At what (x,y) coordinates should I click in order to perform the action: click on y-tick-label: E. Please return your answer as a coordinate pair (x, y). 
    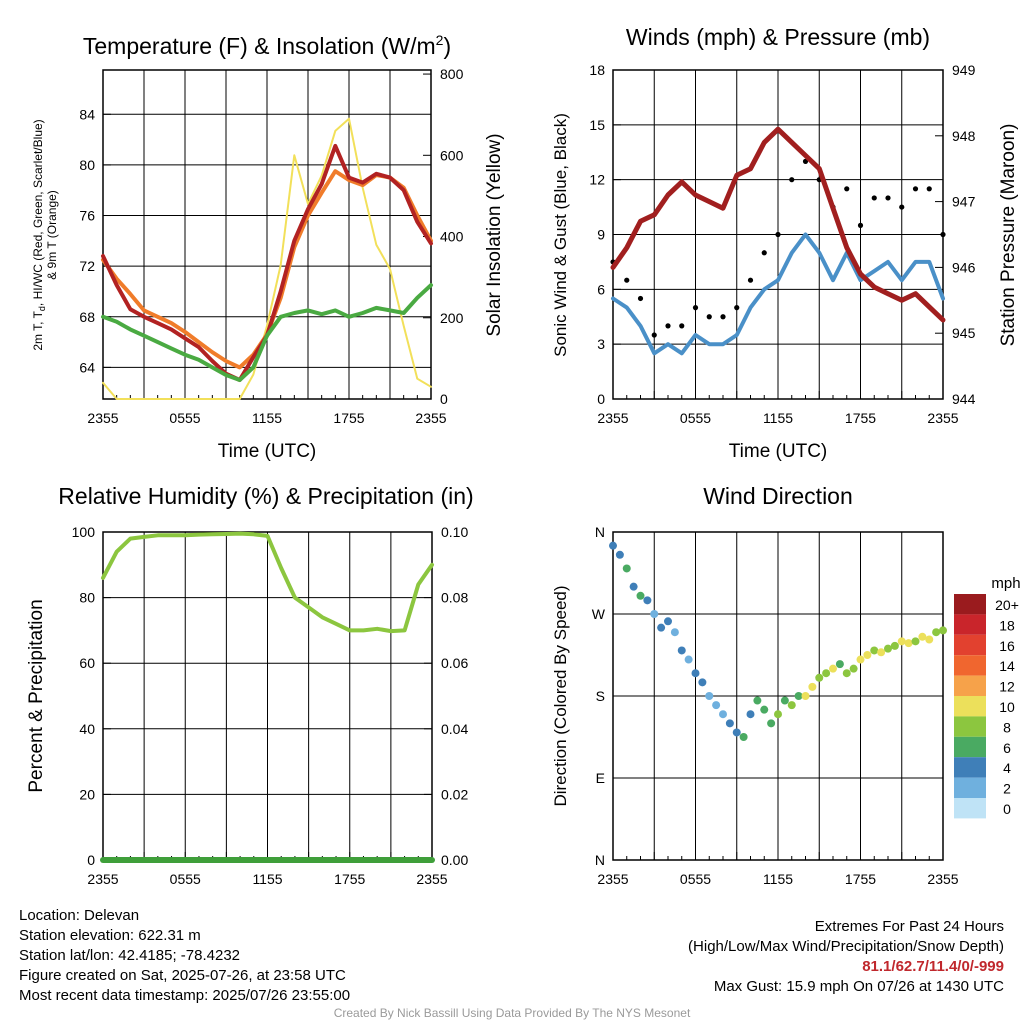
    Looking at the image, I should click on (600, 778).